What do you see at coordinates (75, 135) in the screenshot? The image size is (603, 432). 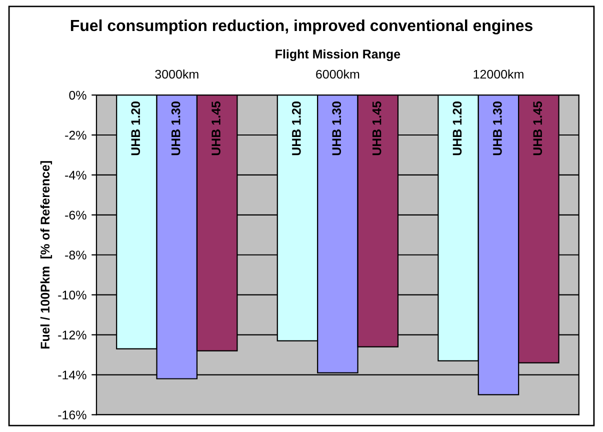 I see `y-tick-label: -2%` at bounding box center [75, 135].